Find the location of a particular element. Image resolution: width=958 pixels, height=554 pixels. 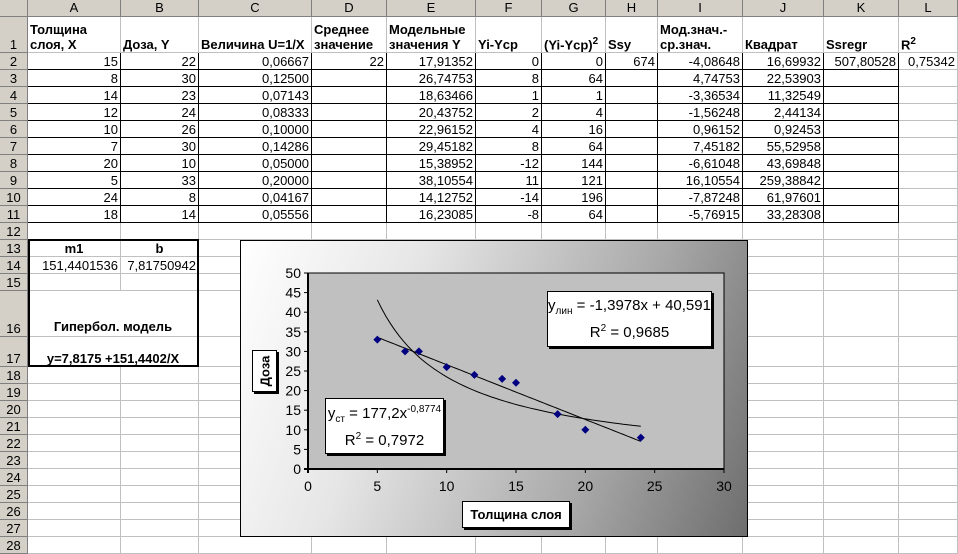

cell-H11 is located at coordinates (632, 214).